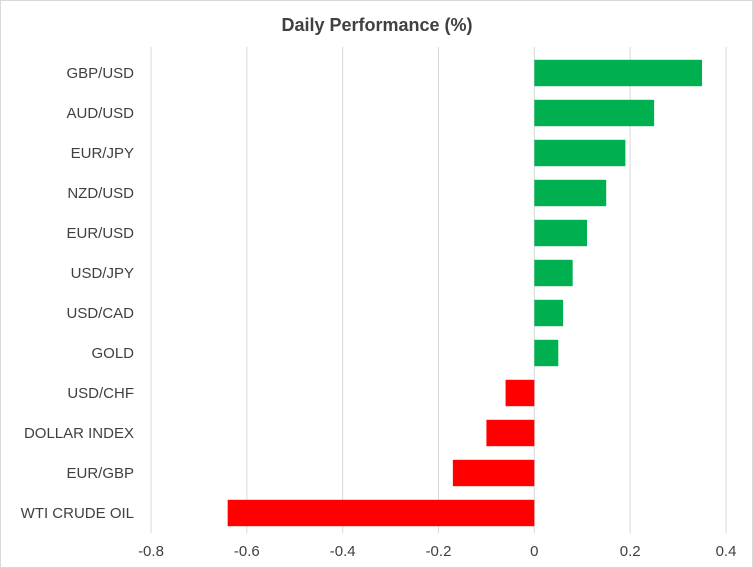 The width and height of the screenshot is (753, 568). I want to click on x-tick-label: 0, so click(534, 551).